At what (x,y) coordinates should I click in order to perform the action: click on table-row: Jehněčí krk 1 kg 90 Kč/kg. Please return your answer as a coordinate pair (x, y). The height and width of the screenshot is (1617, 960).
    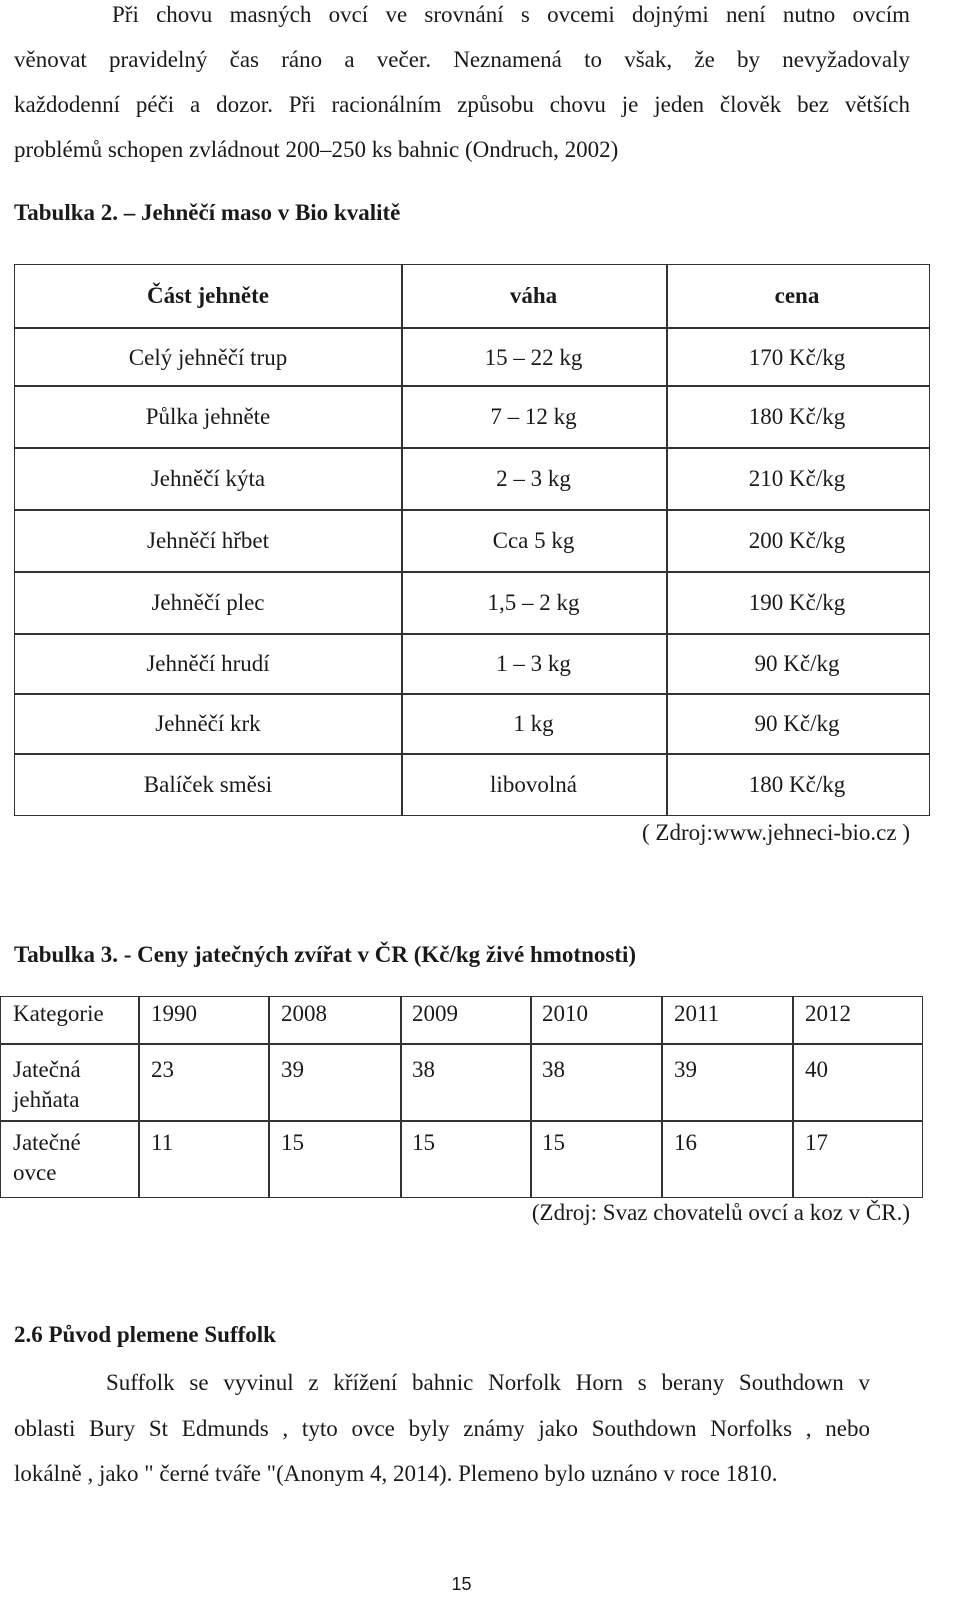
    Looking at the image, I should click on (472, 724).